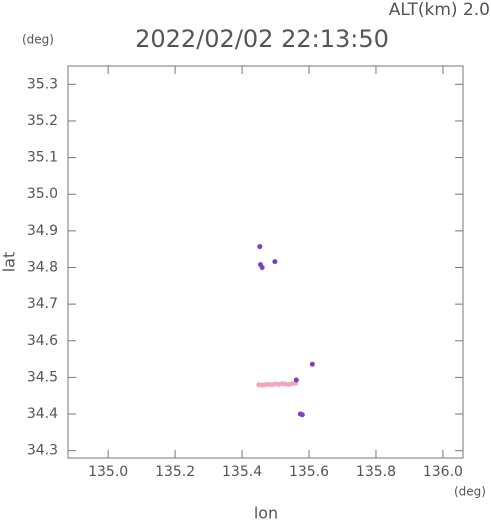 The height and width of the screenshot is (525, 491). I want to click on y-tick-label: 34.8, so click(42, 267).